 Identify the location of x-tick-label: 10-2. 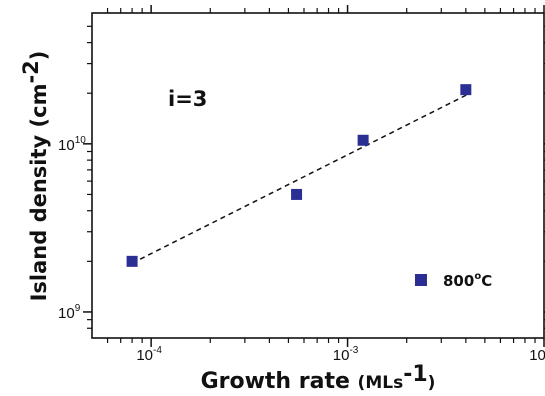
(537, 354).